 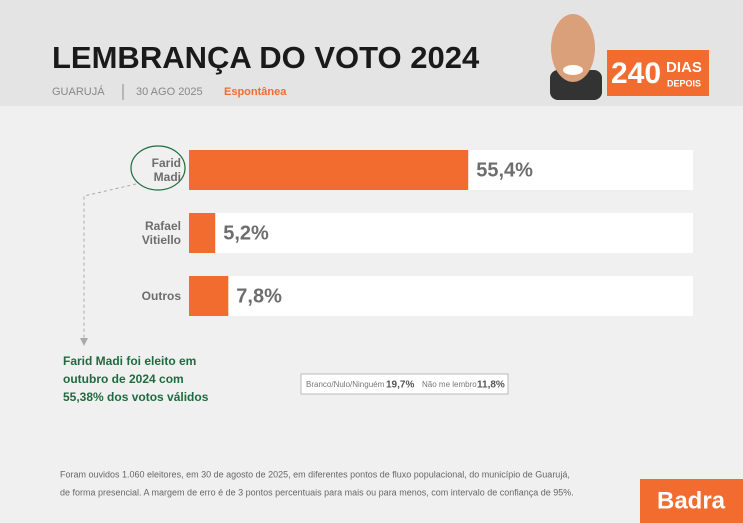 I want to click on brand: Badra, so click(x=691, y=500).